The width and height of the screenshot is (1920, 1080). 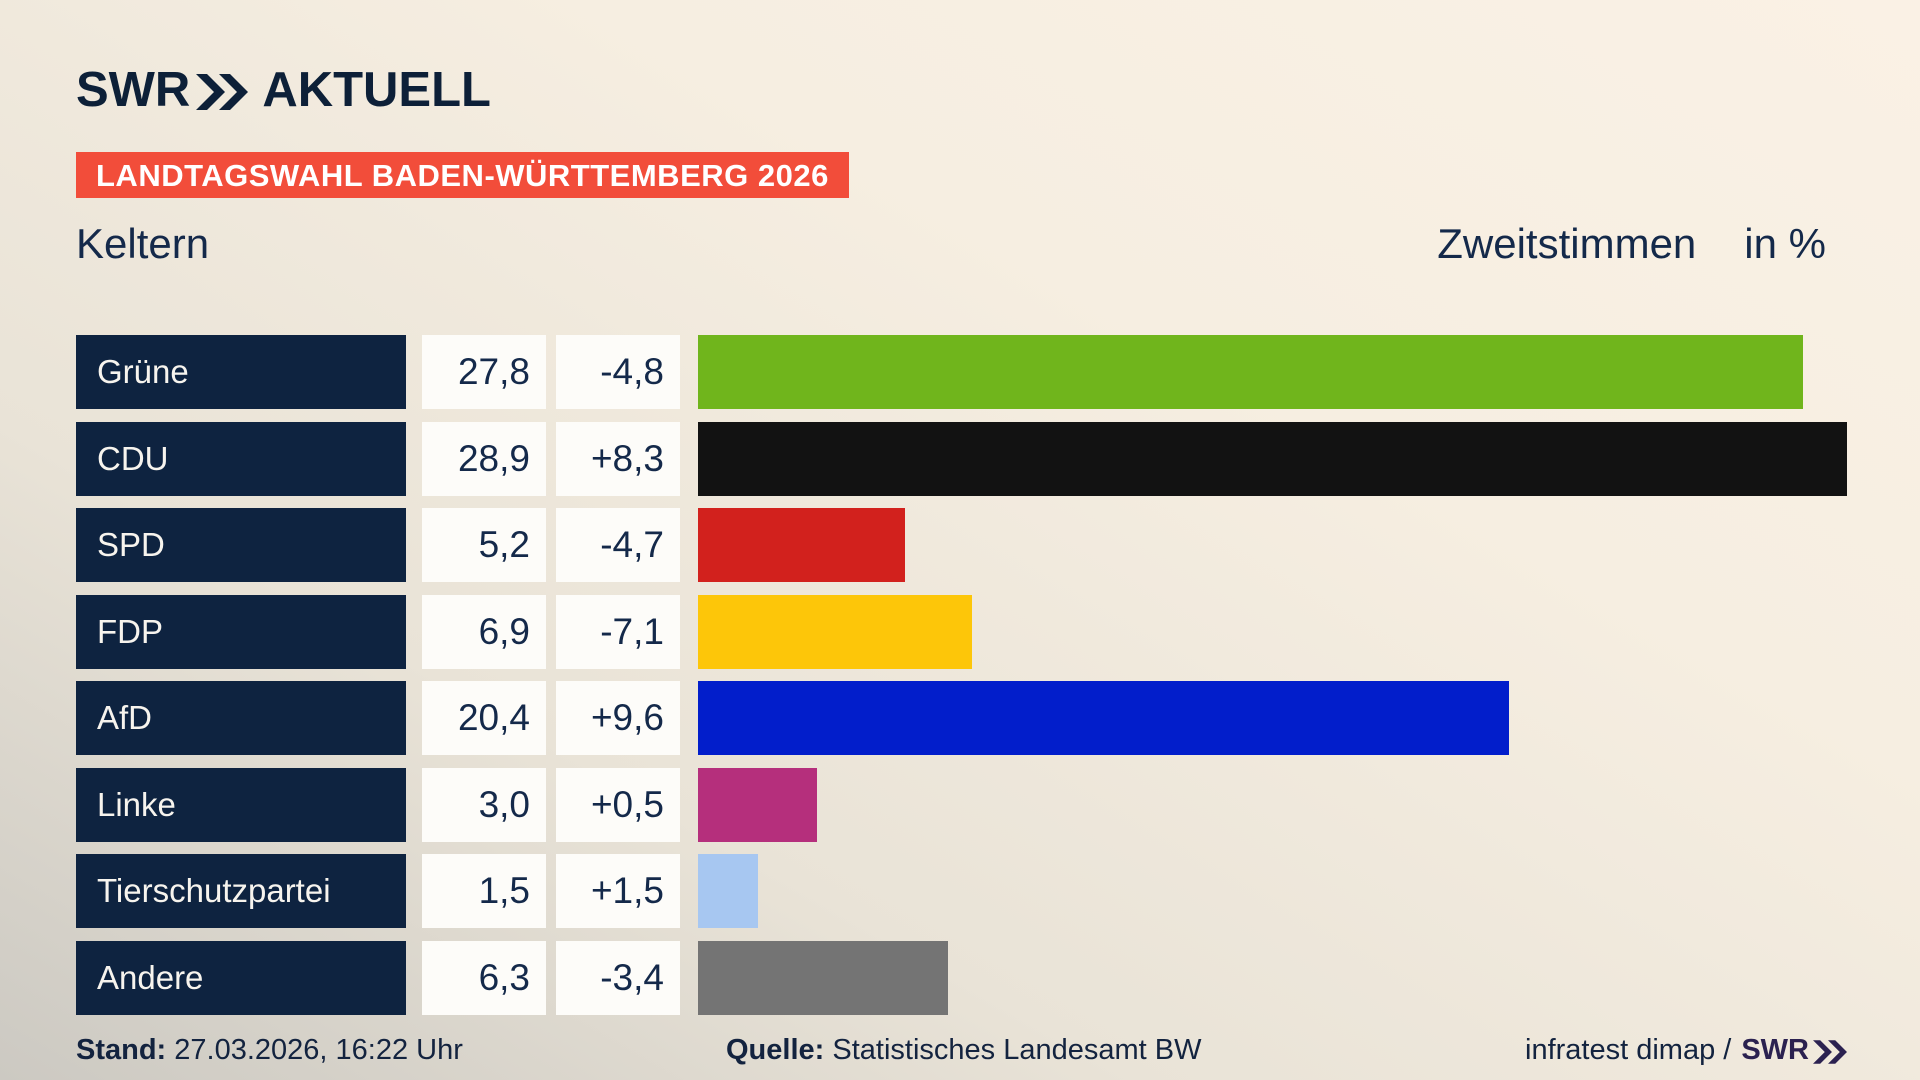 What do you see at coordinates (121, 1050) in the screenshot?
I see `stand-label: Stand:` at bounding box center [121, 1050].